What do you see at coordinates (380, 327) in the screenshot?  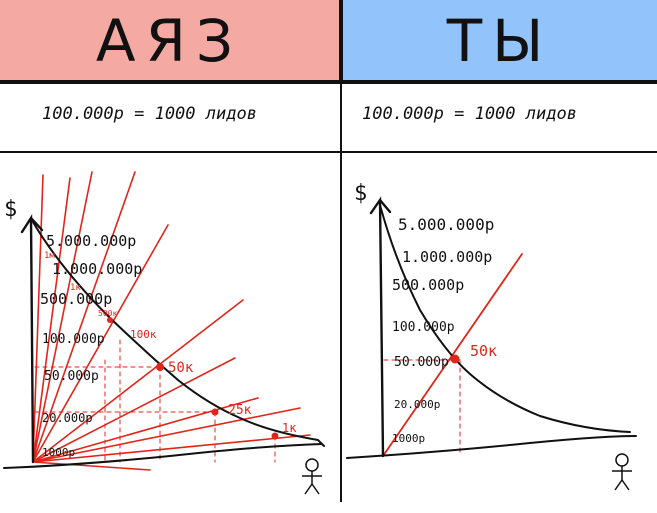 I see `right-y-axis` at bounding box center [380, 327].